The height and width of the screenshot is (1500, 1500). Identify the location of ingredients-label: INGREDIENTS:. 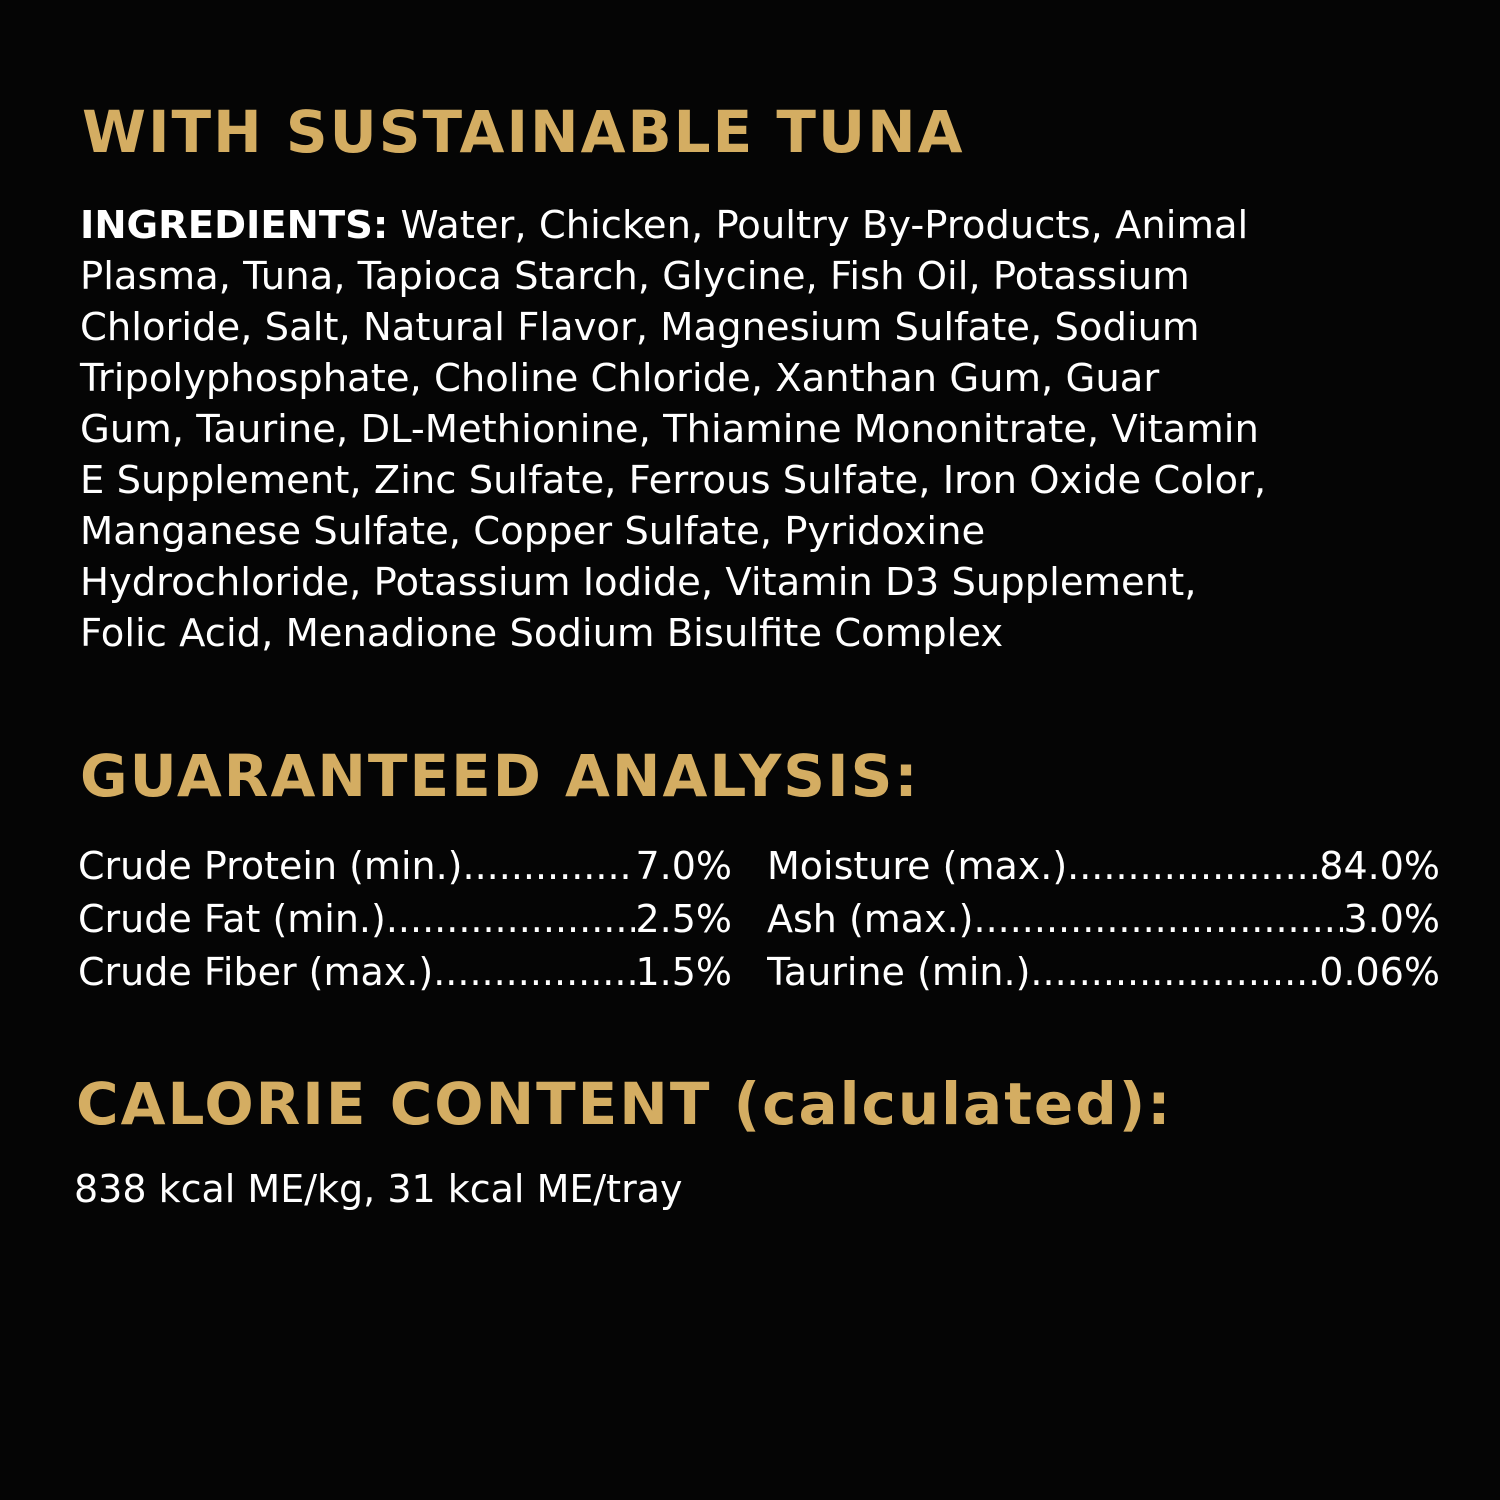
(234, 225).